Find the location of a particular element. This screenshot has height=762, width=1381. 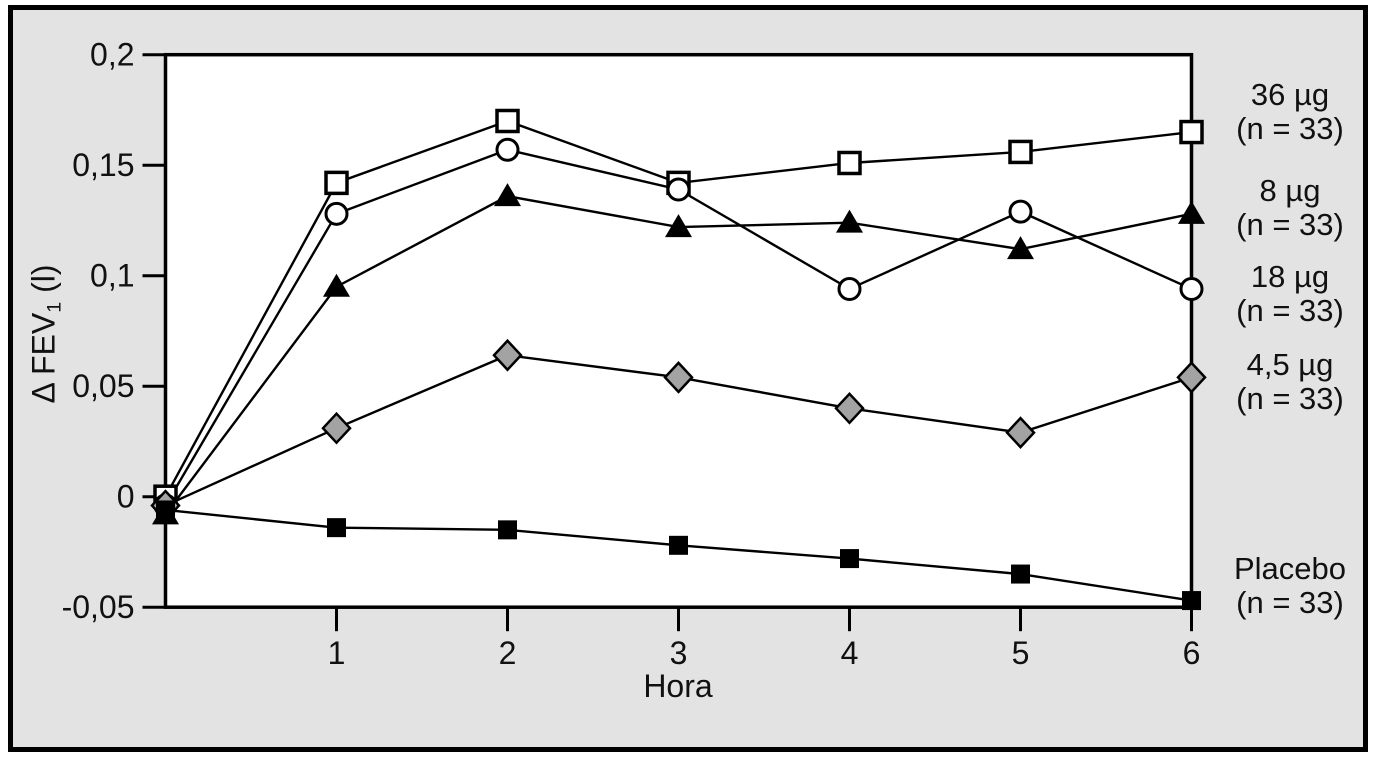

y-tick-label: 0,05 is located at coordinates (103, 386).